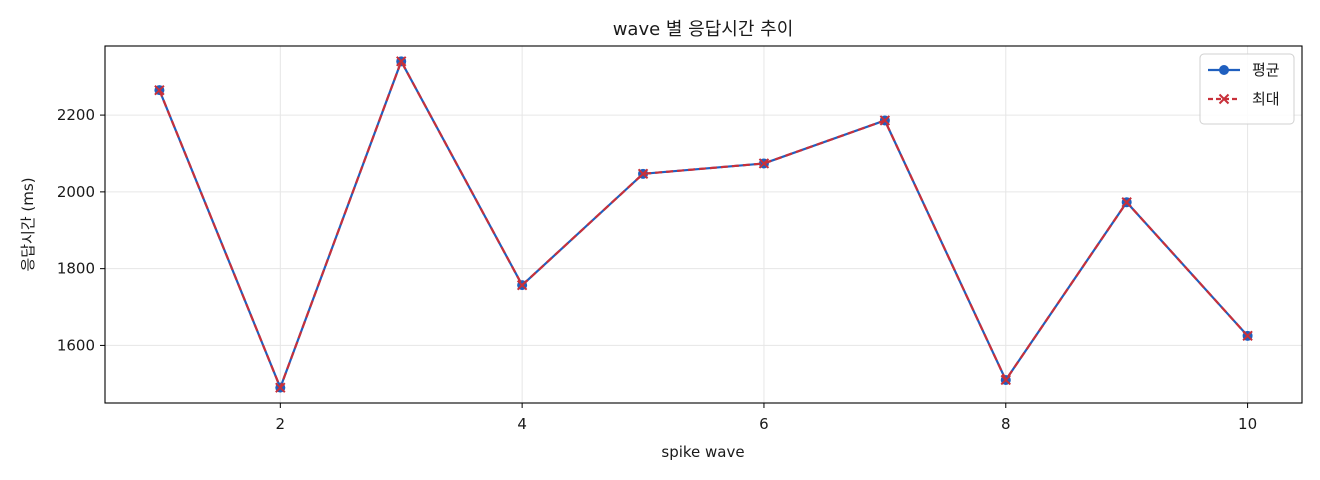 The image size is (1320, 480). What do you see at coordinates (1247, 89) in the screenshot?
I see `legend-box` at bounding box center [1247, 89].